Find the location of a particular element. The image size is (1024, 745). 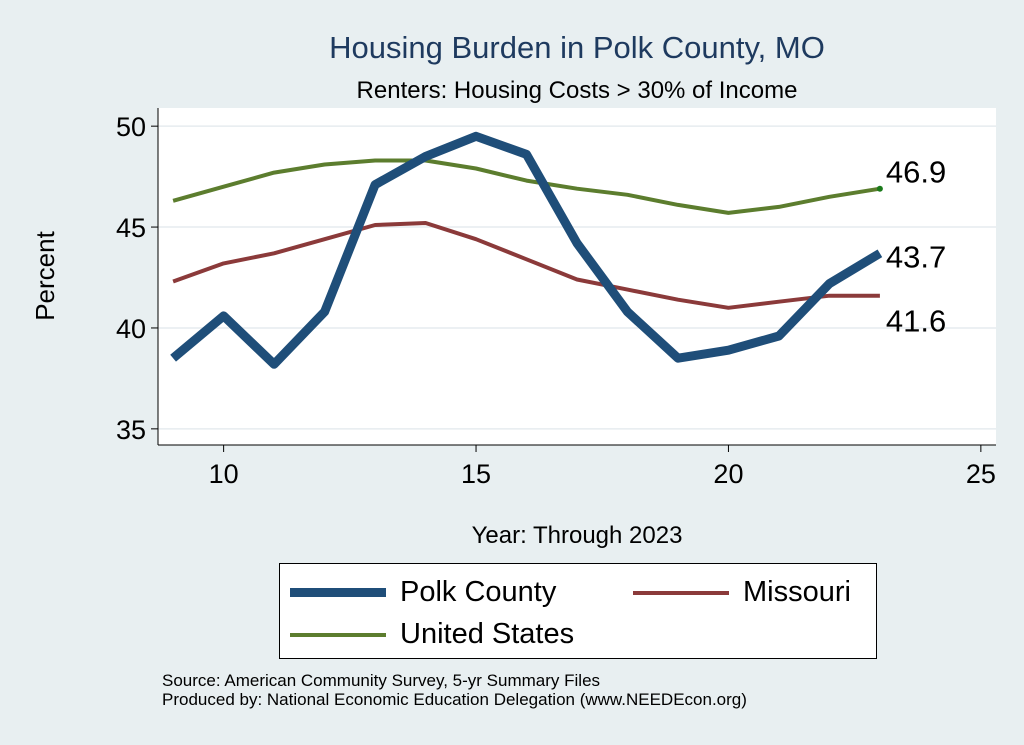

legend-swatch-polk-county is located at coordinates (338, 592).